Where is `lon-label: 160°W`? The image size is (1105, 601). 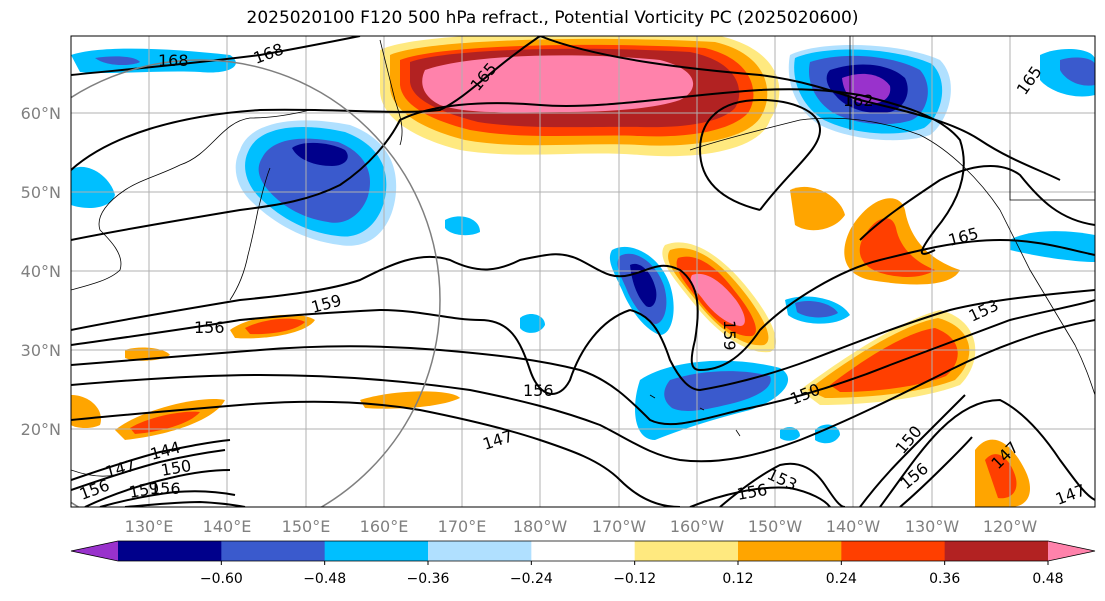 lon-label: 160°W is located at coordinates (697, 526).